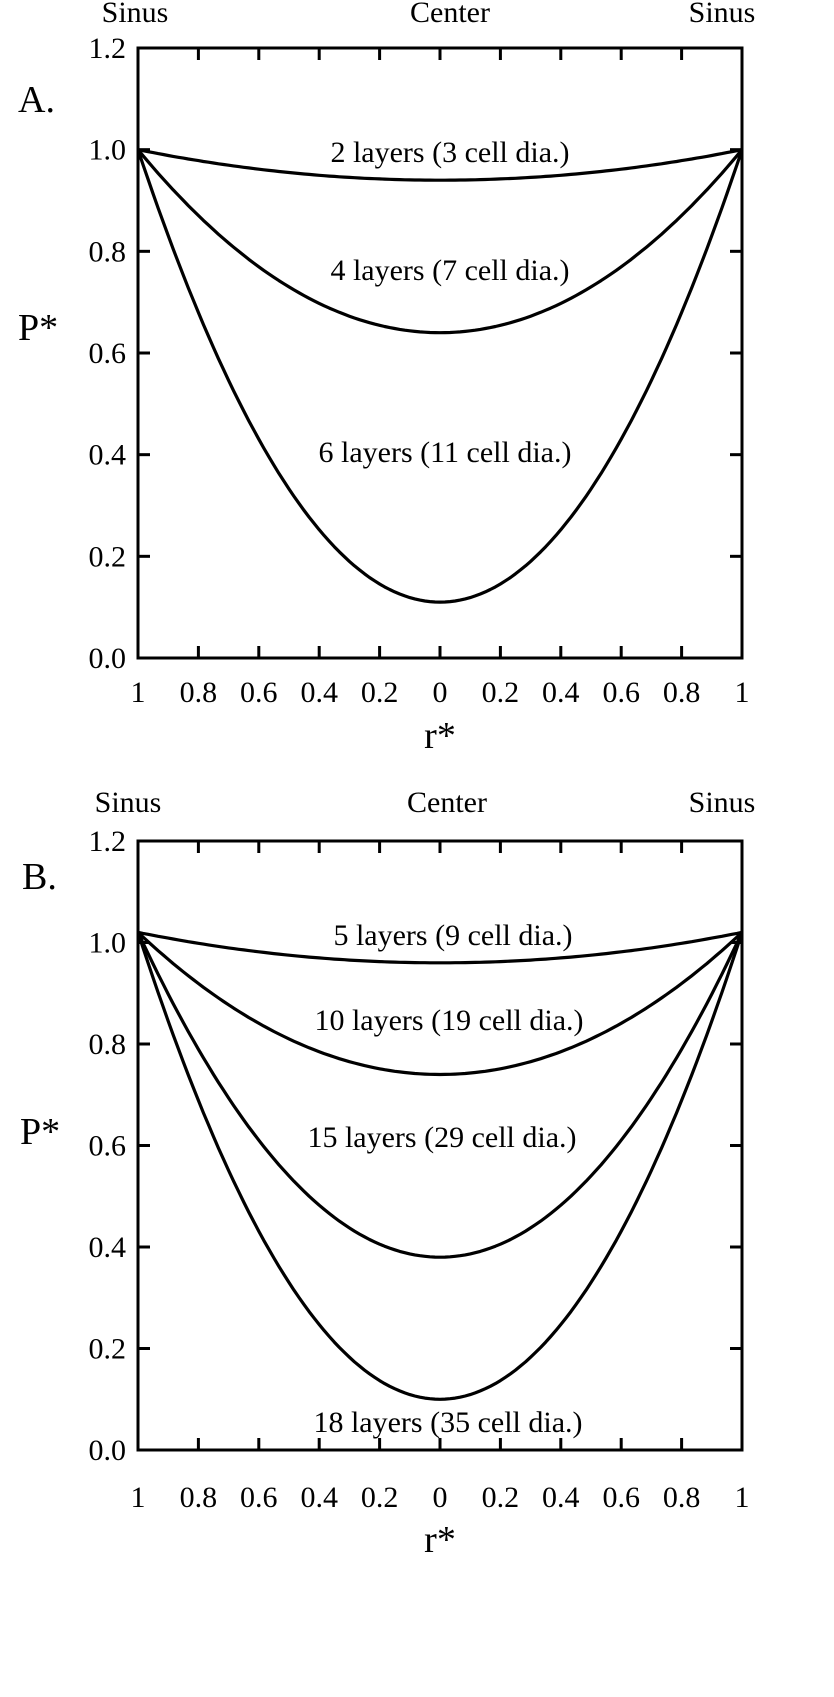 This screenshot has height=1697, width=834. Describe the element at coordinates (36, 100) in the screenshot. I see `panel-letter: A.` at that location.